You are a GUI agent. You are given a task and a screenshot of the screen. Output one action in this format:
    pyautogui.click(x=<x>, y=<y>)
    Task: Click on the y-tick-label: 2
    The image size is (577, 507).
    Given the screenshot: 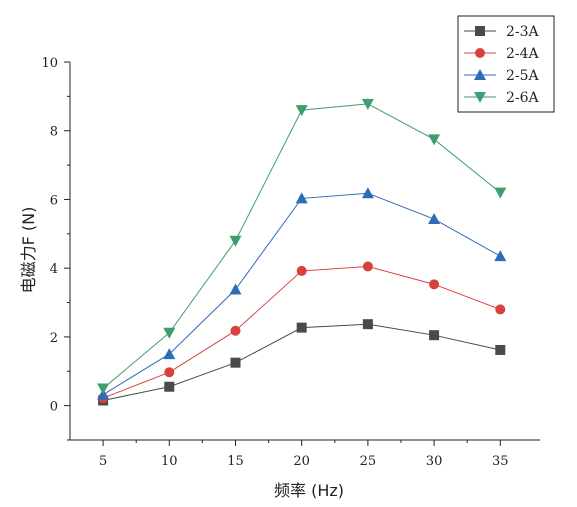 What is the action you would take?
    pyautogui.click(x=54, y=338)
    